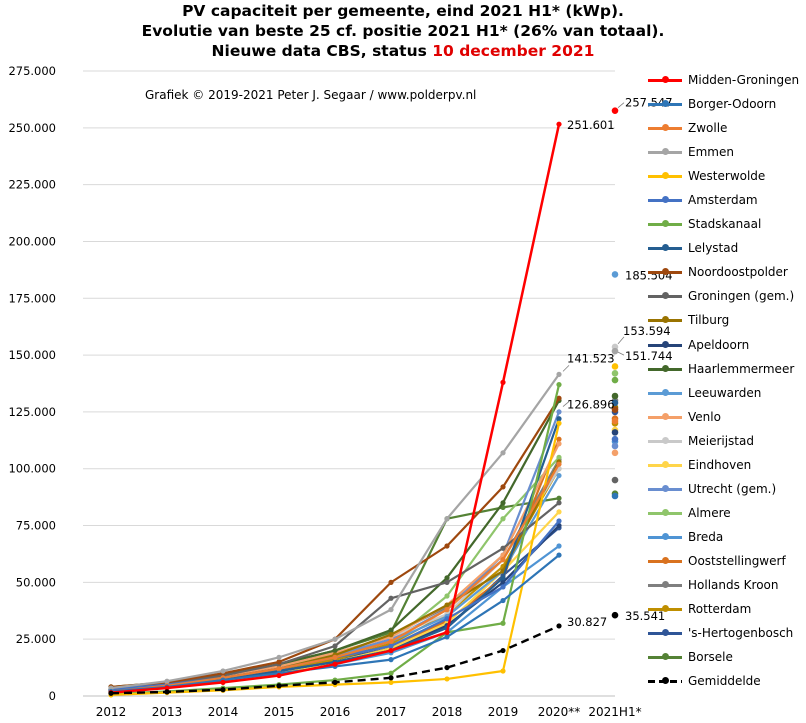 The height and width of the screenshot is (723, 806). What do you see at coordinates (720, 464) in the screenshot?
I see `legend-label: Eindhoven` at bounding box center [720, 464].